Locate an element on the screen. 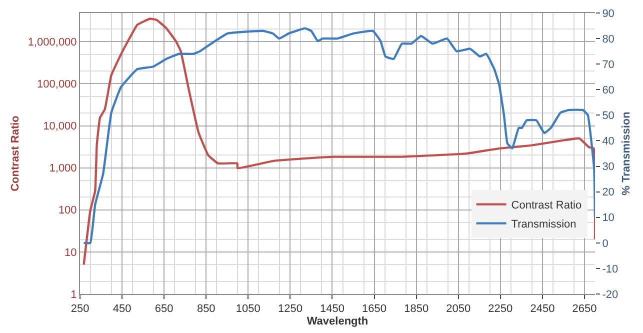 This screenshot has width=643, height=333. y-tick-label: 1,000 is located at coordinates (63, 168).